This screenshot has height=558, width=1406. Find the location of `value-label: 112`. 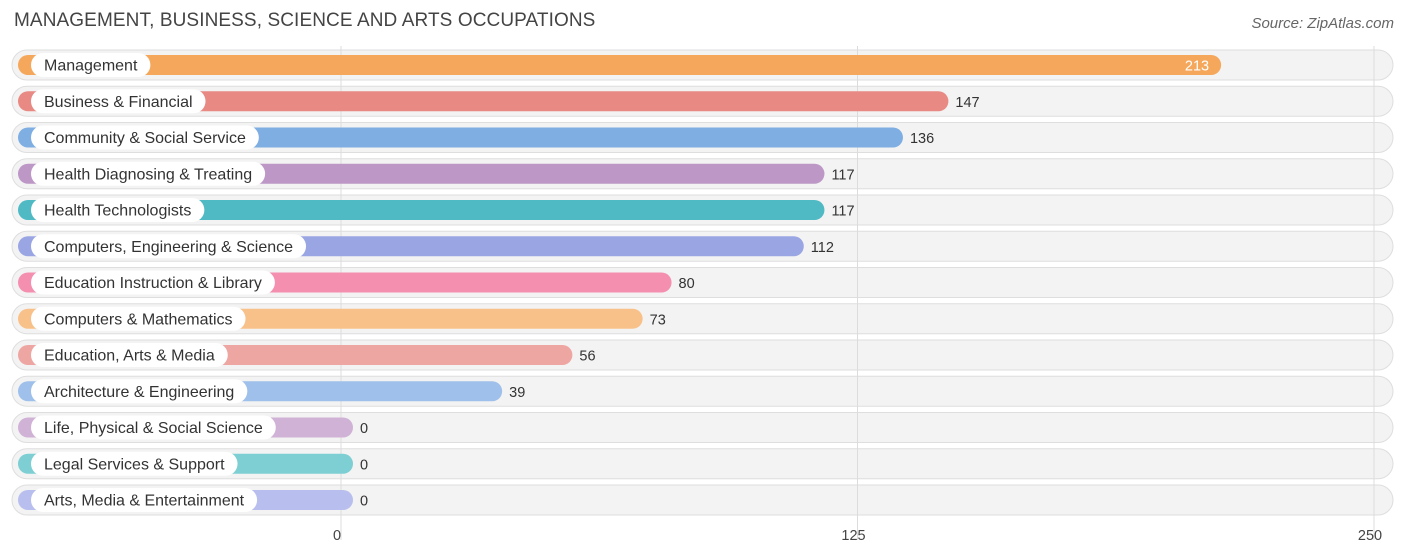

value-label: 112 is located at coordinates (822, 248).